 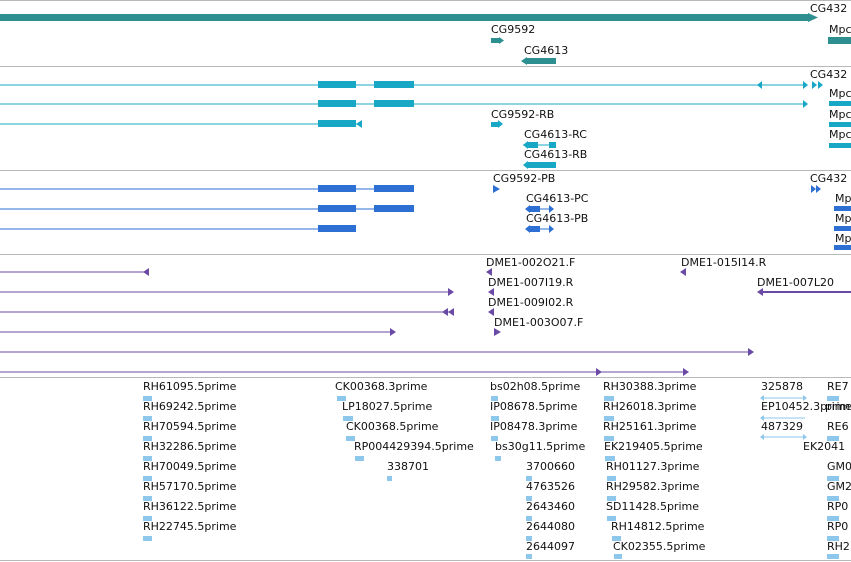 What do you see at coordinates (534, 406) in the screenshot?
I see `est-label: IP08678.5prime` at bounding box center [534, 406].